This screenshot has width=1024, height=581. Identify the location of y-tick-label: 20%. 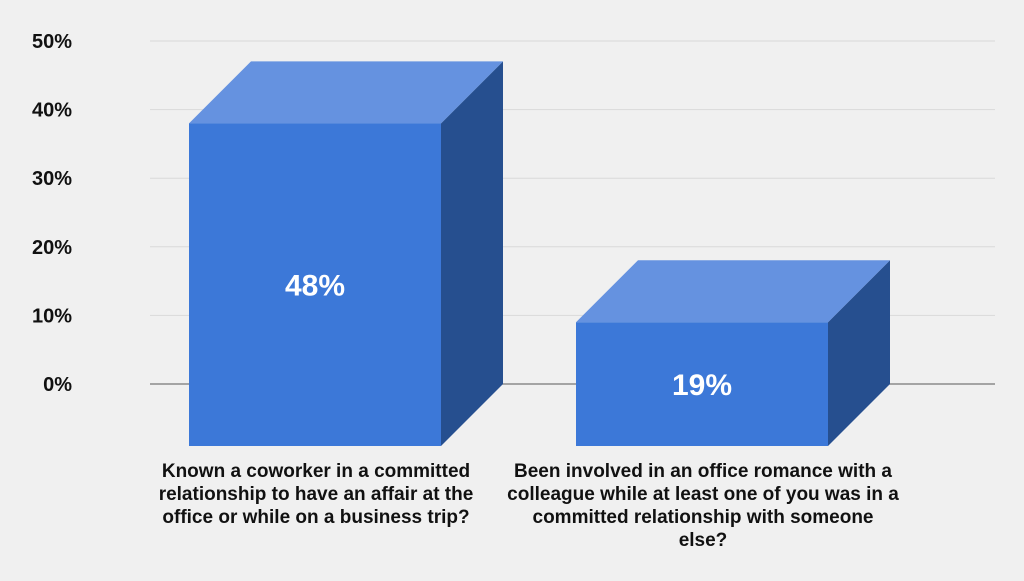
(52, 248).